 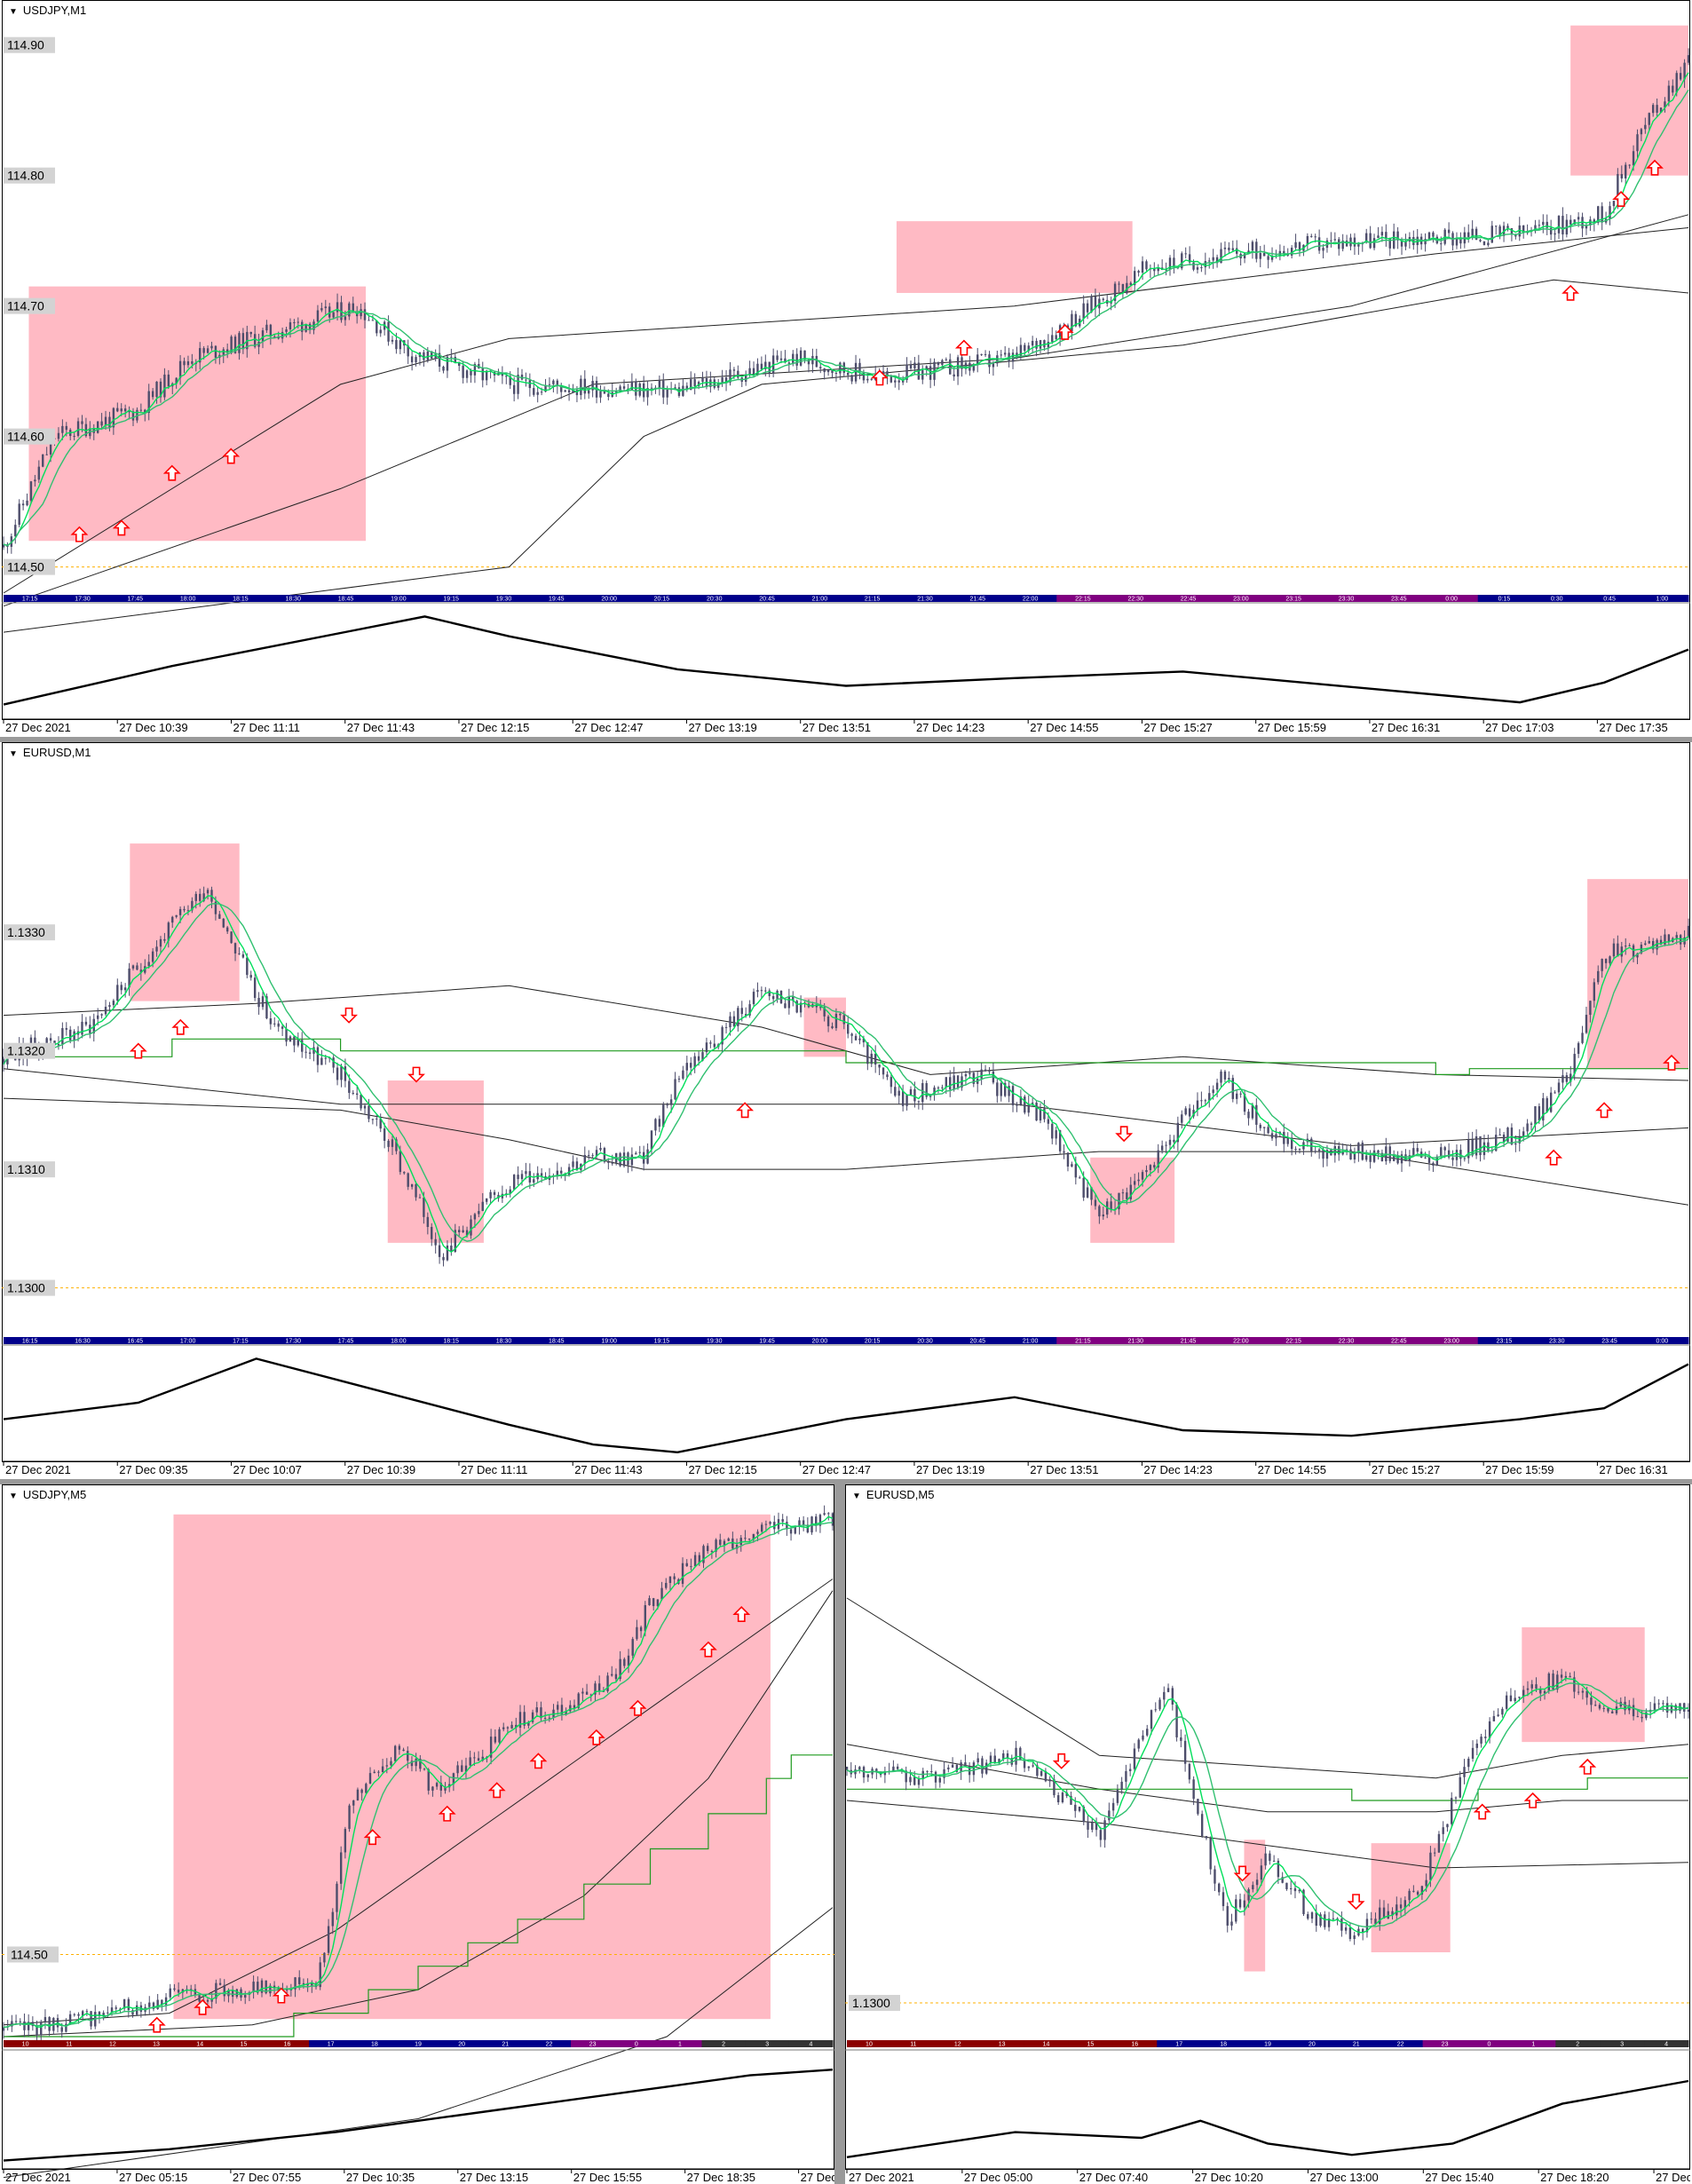 I want to click on time-axis-label: 27 Dec 14:23, so click(x=1177, y=1469).